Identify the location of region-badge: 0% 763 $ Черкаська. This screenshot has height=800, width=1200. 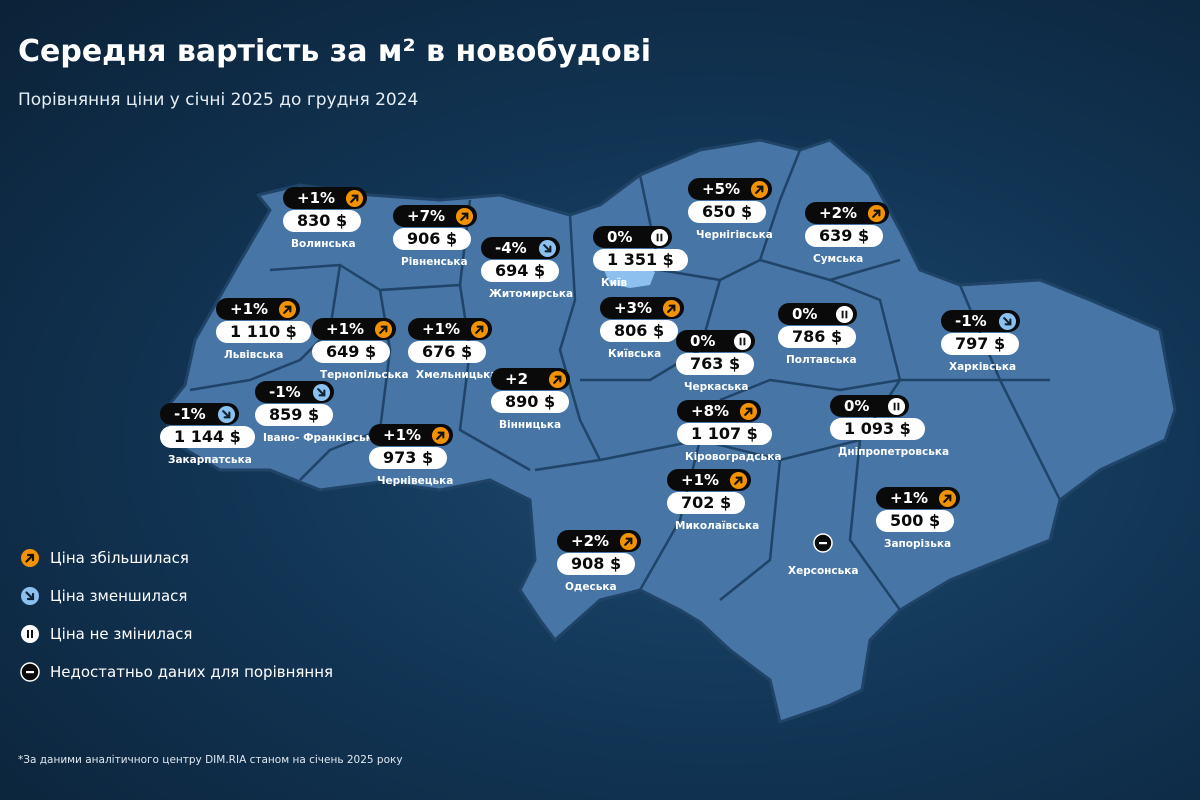
(715, 361).